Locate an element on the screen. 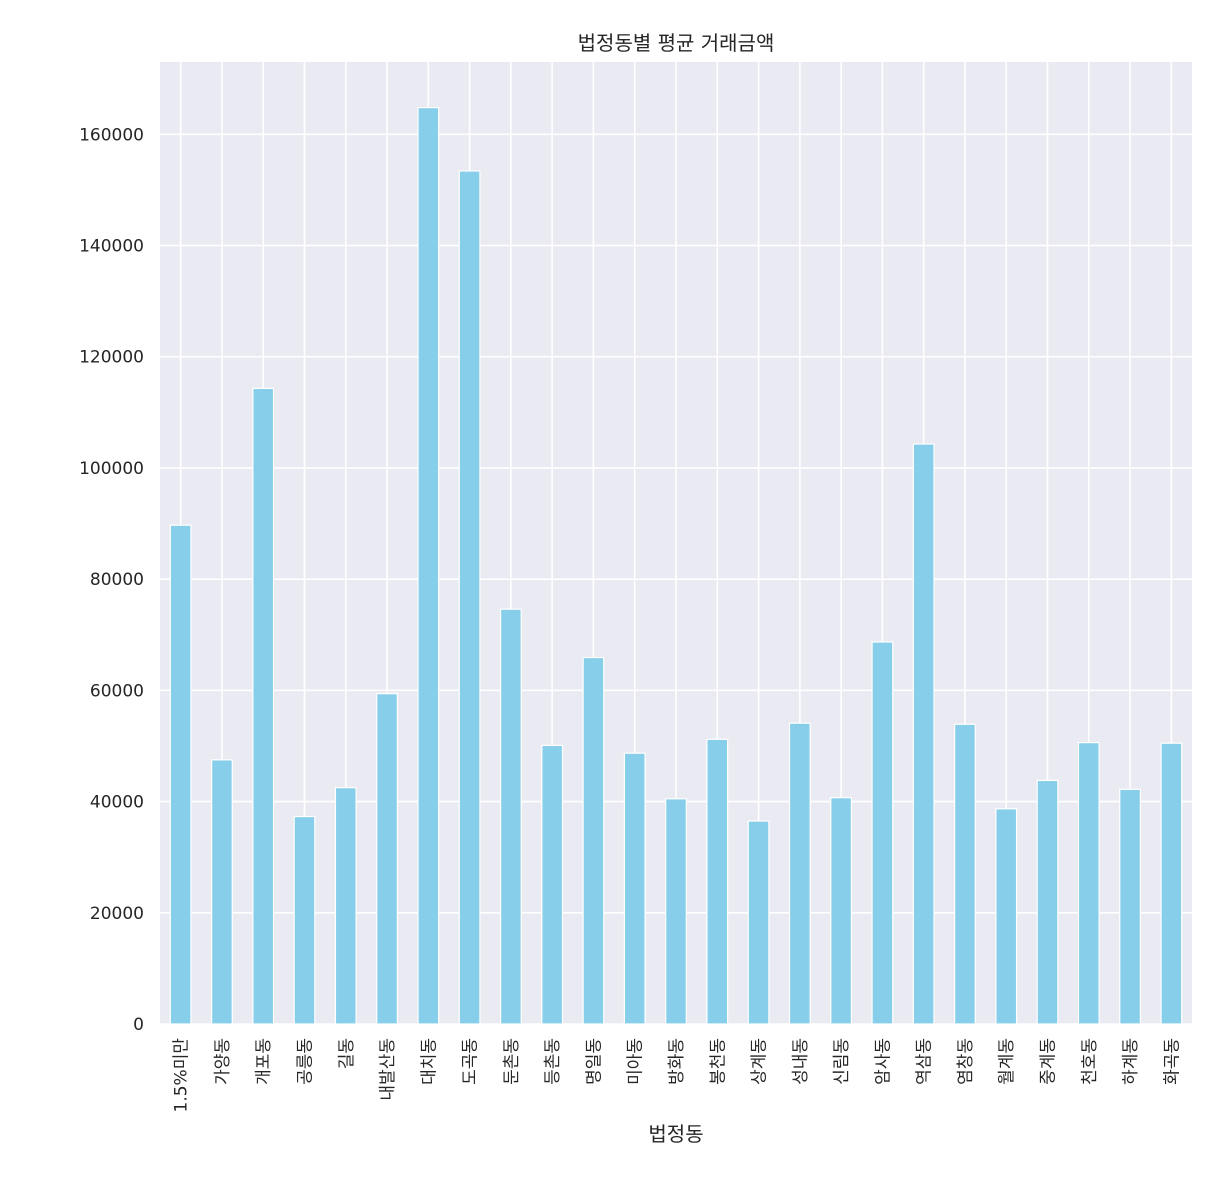 The height and width of the screenshot is (1197, 1207). x-tick-label: 미아동 is located at coordinates (636, 1061).